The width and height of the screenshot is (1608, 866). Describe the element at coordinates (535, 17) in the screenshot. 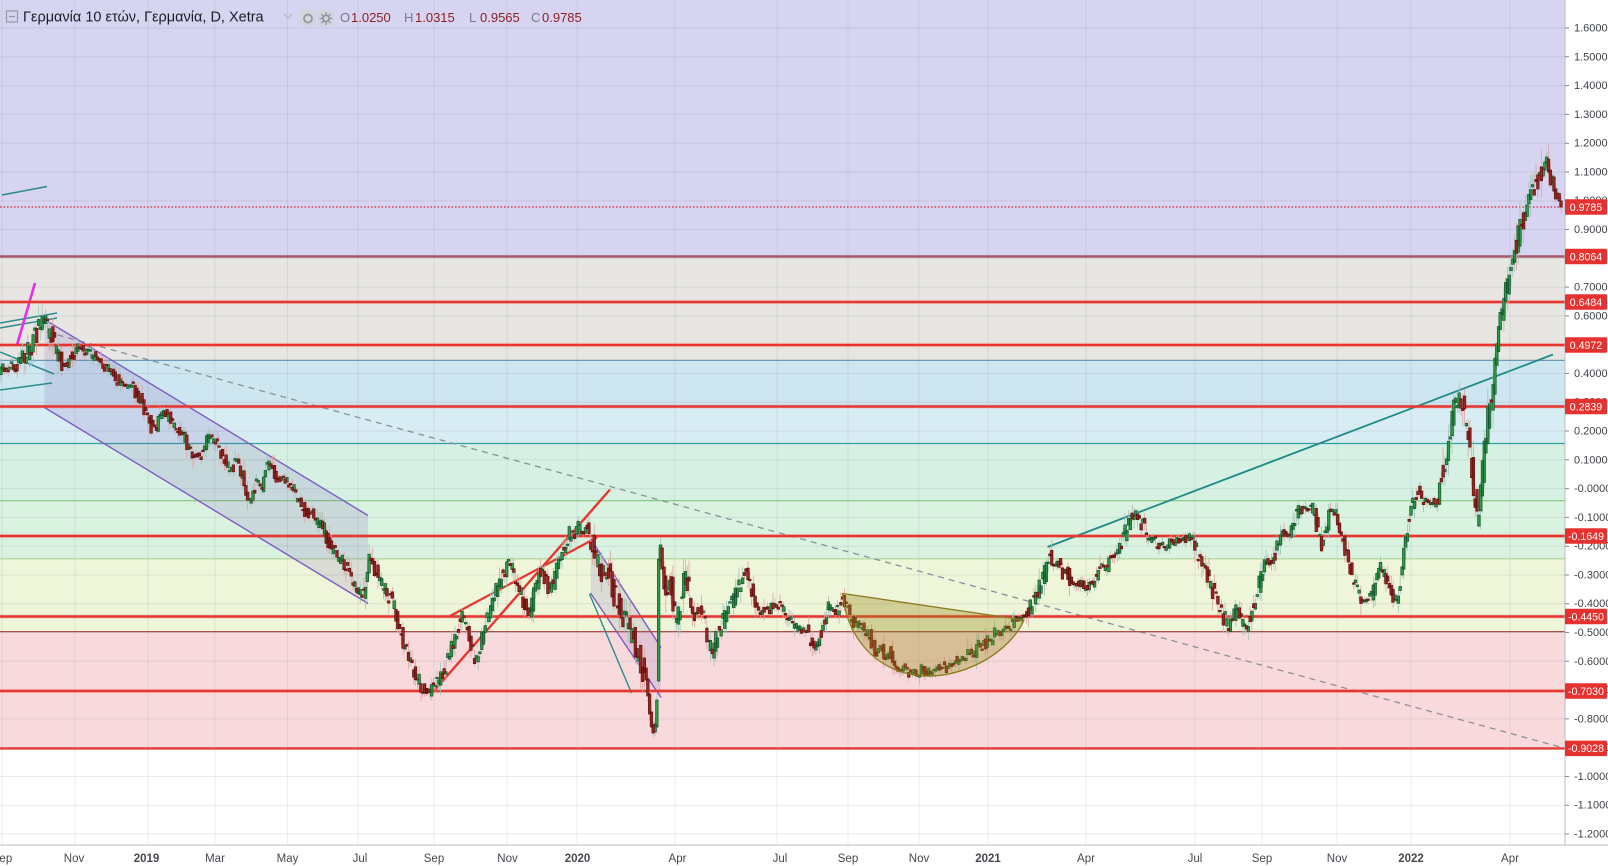

I see `svg-text: C` at that location.